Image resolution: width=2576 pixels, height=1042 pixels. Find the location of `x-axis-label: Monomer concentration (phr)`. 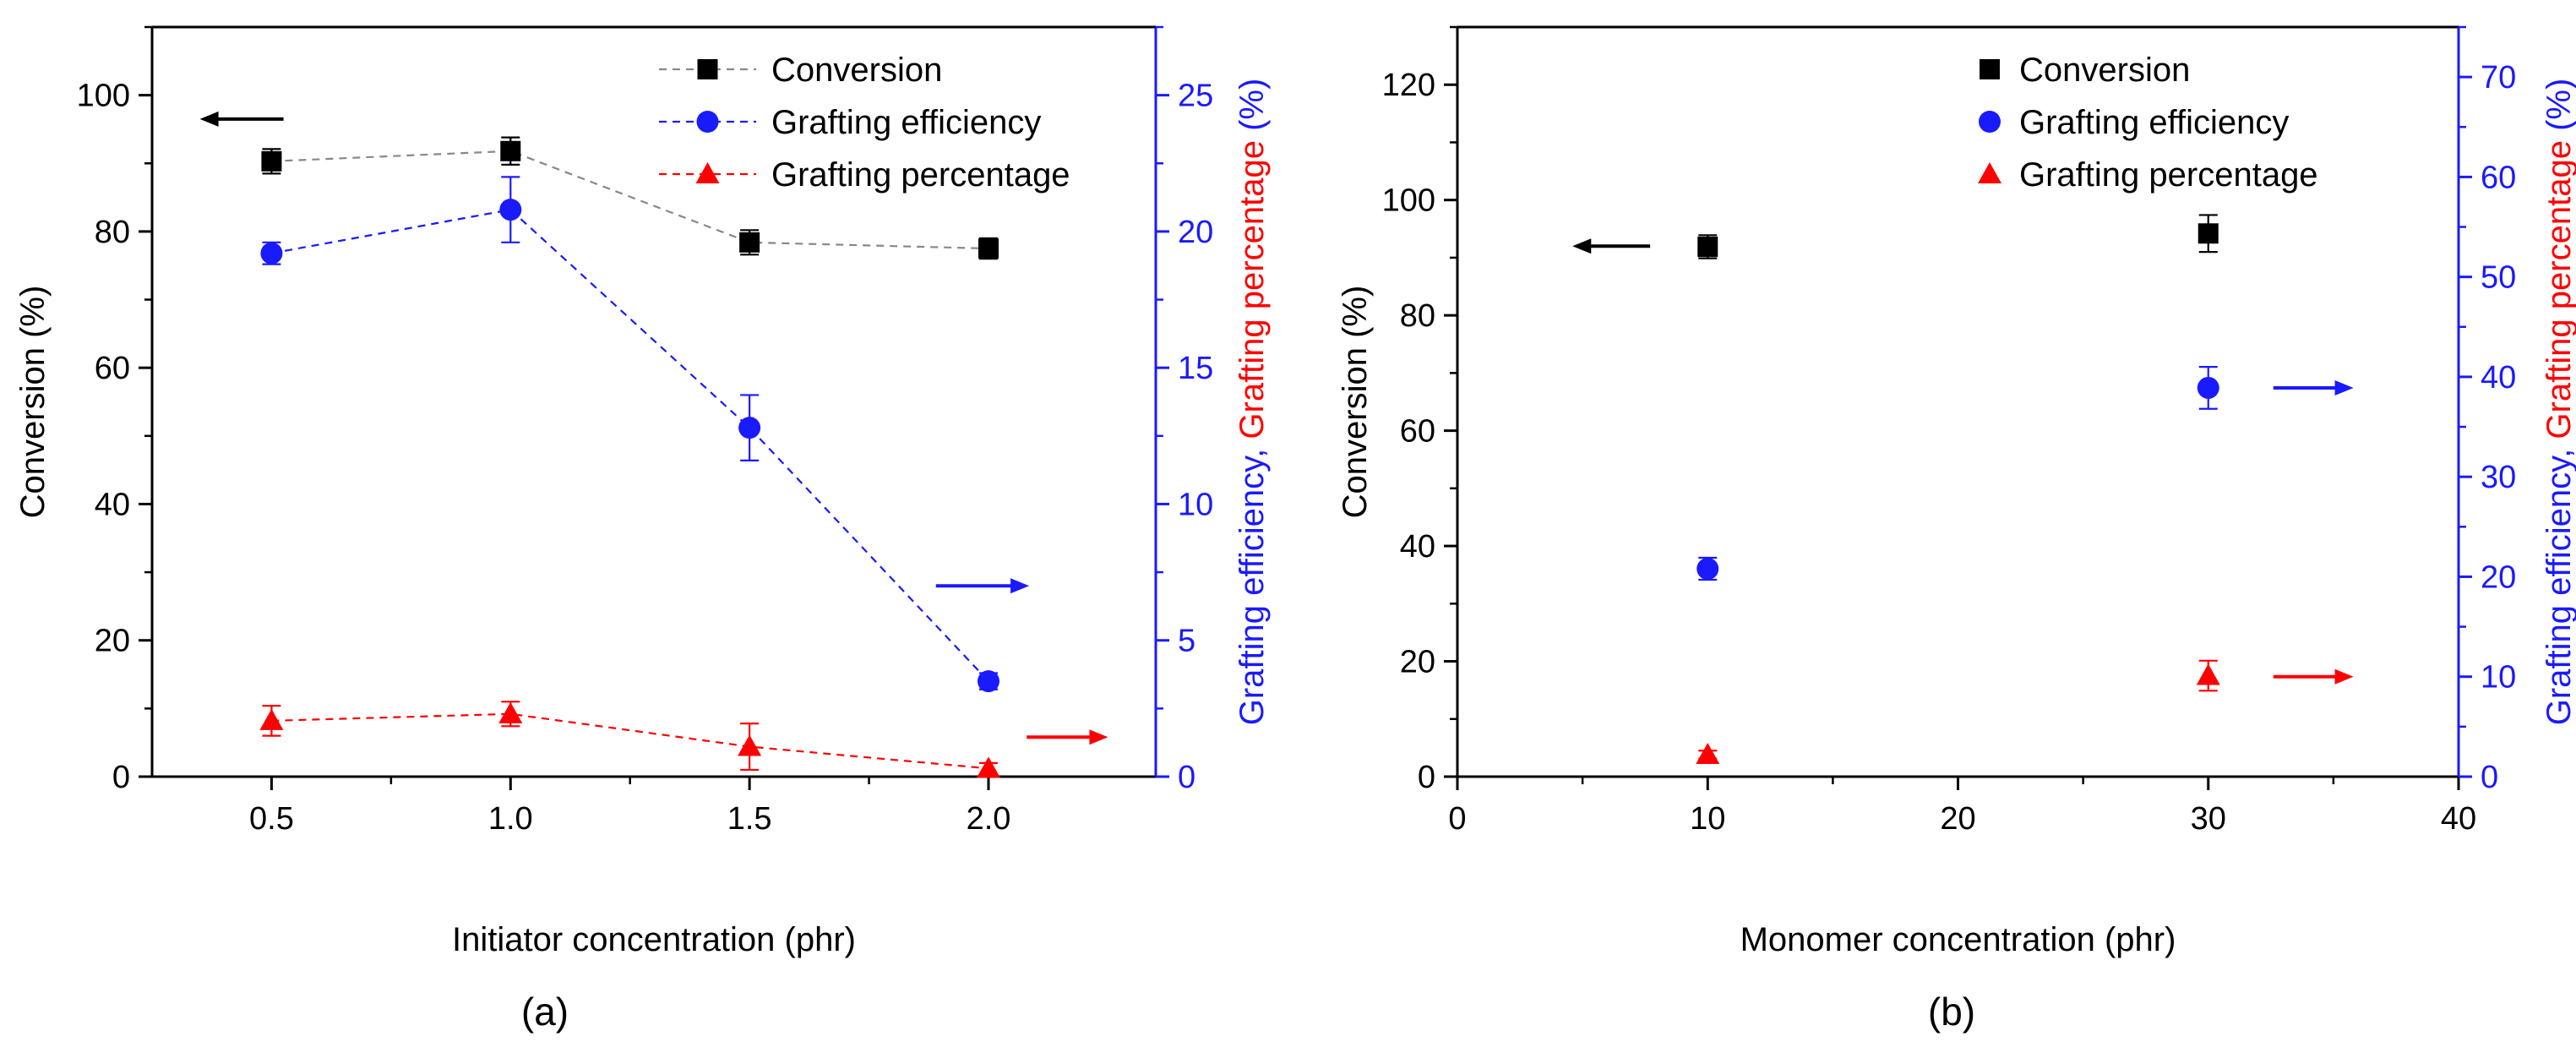

x-axis-label: Monomer concentration (phr) is located at coordinates (1958, 939).